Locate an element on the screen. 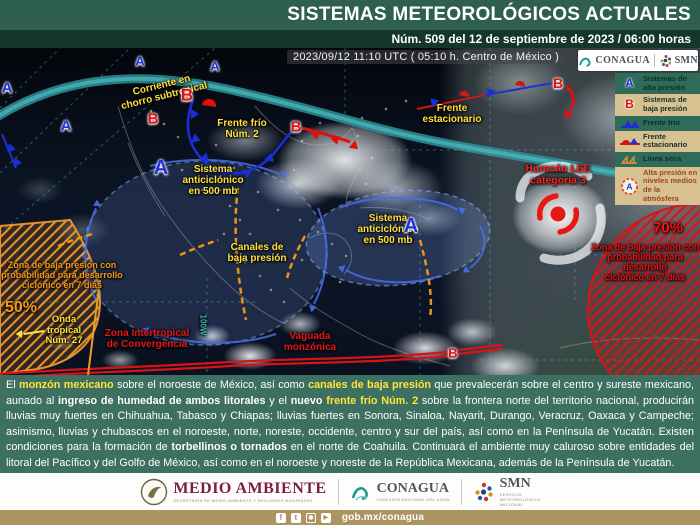 Image resolution: width=700 pixels, height=525 pixels. left-edge-front is located at coordinates (12, 151).